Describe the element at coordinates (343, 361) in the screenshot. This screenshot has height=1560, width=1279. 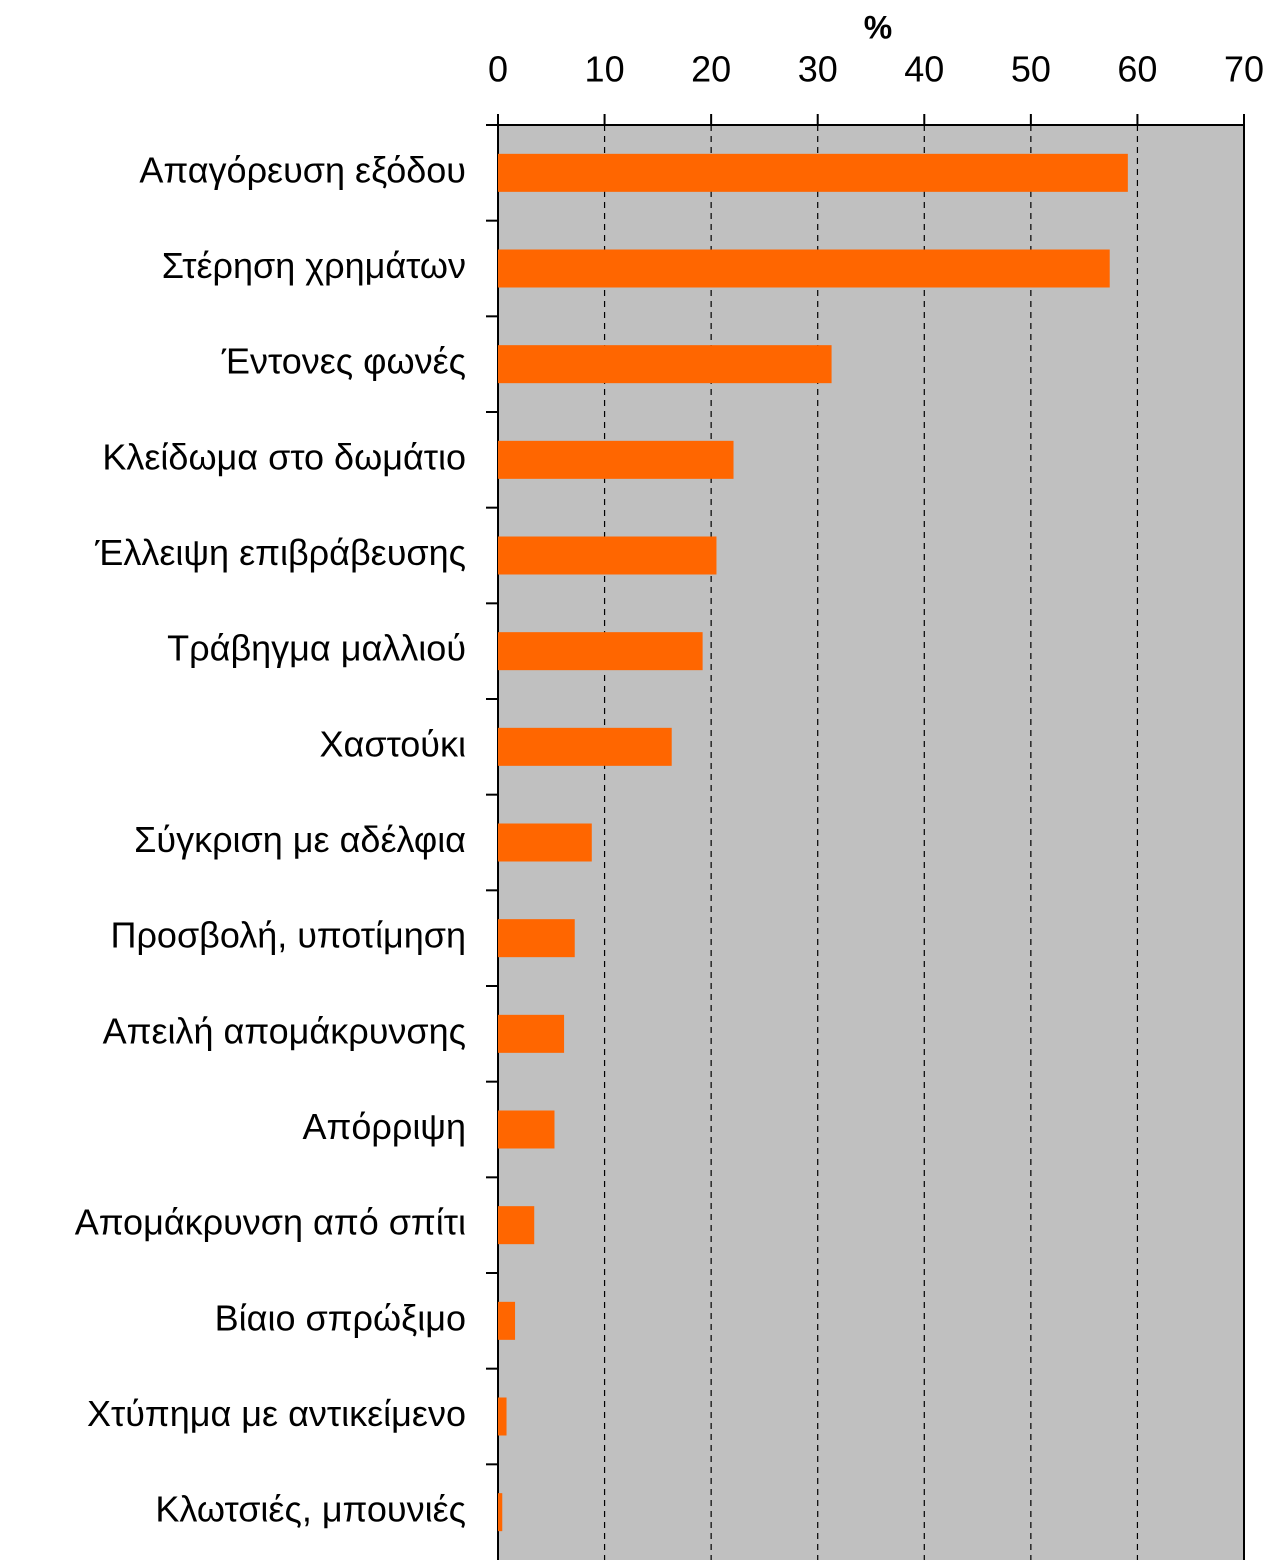
I see `y-tick-label: Έντονες φωνές` at that location.